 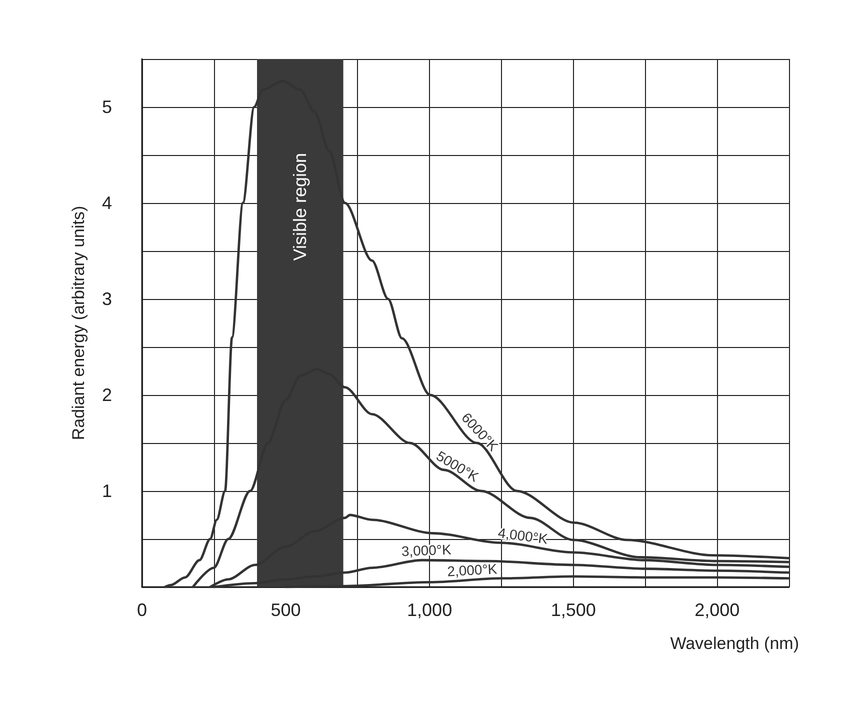 What do you see at coordinates (78, 323) in the screenshot?
I see `y-axis-title: Radiant energy (arbitrary units)` at bounding box center [78, 323].